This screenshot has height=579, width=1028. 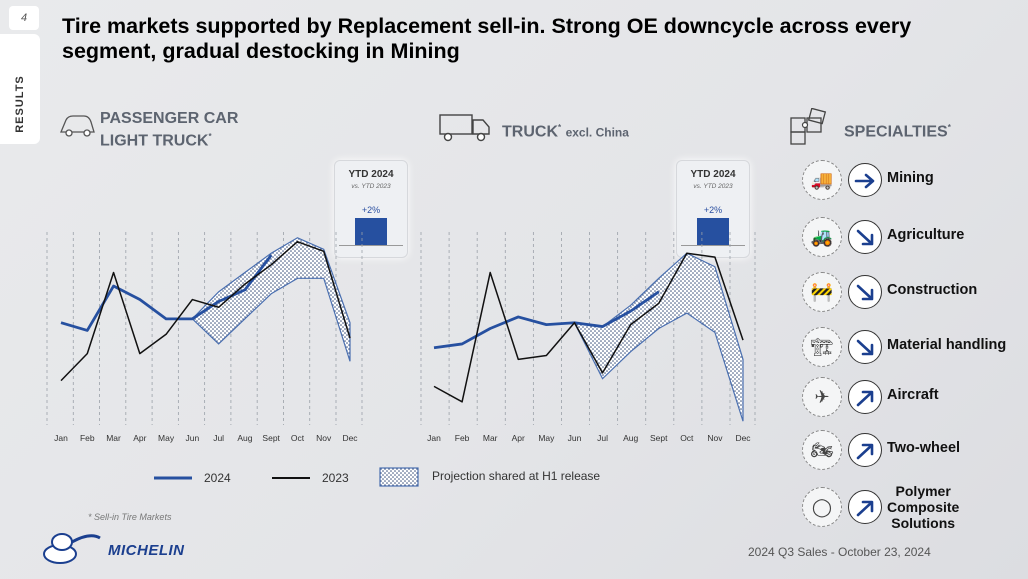 What do you see at coordinates (335, 478) in the screenshot?
I see `legend-2023-label: 2023` at bounding box center [335, 478].